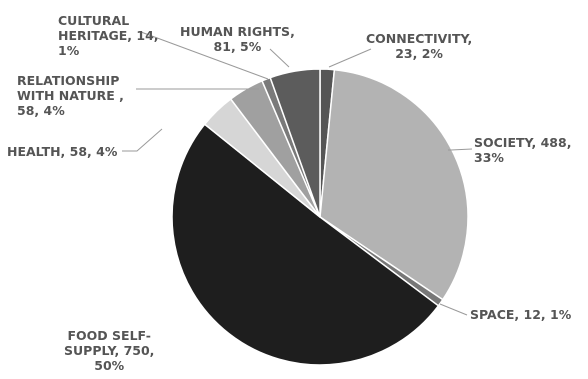 The width and height of the screenshot is (588, 379). What do you see at coordinates (350, 58) in the screenshot?
I see `leader-line-connectivity` at bounding box center [350, 58].